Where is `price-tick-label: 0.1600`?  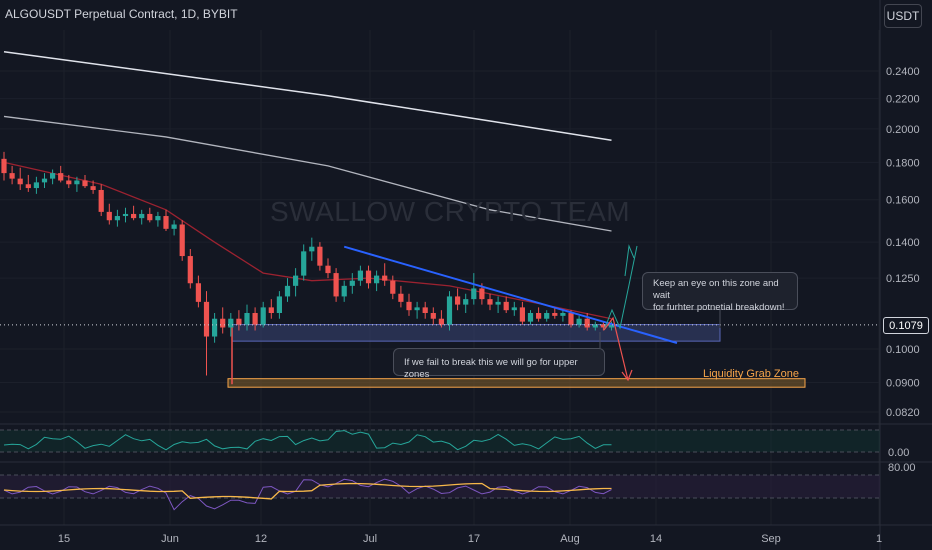
price-tick-label: 0.1600 is located at coordinates (903, 201).